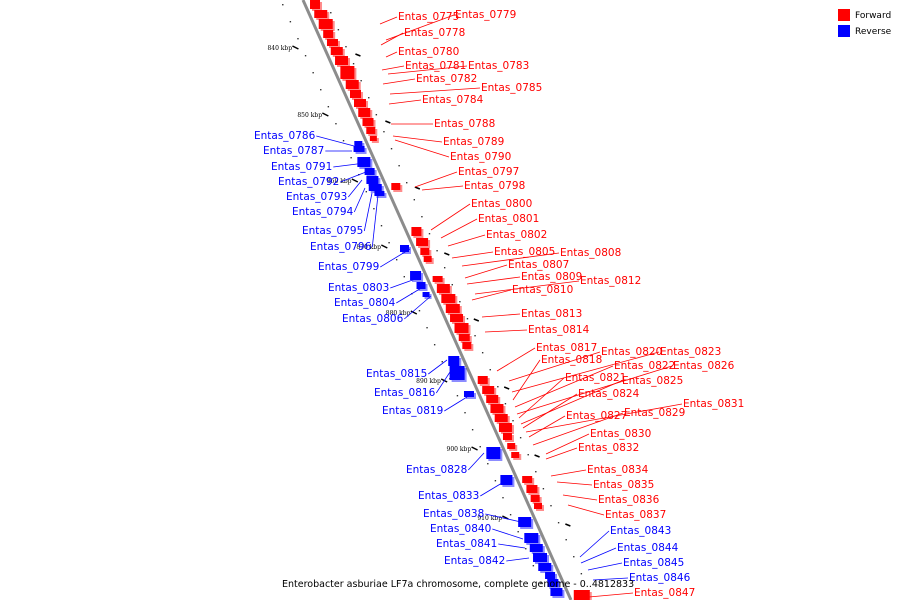 This screenshot has height=600, width=900. I want to click on gene-label-entas-0779: Entas_0779, so click(485, 15).